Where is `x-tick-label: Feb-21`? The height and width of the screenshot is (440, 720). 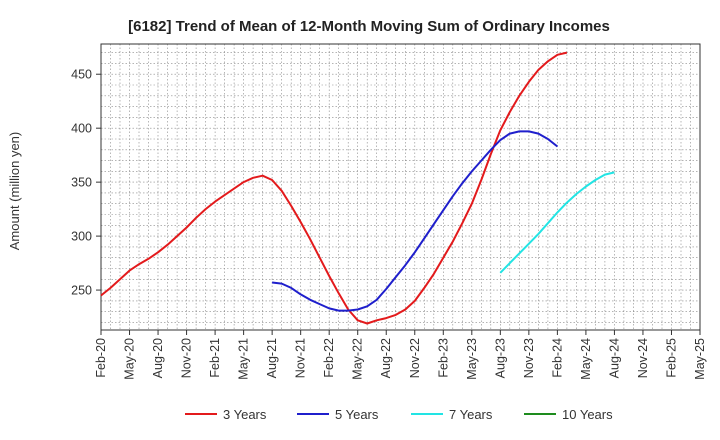
x-tick-label: Feb-21 is located at coordinates (215, 358).